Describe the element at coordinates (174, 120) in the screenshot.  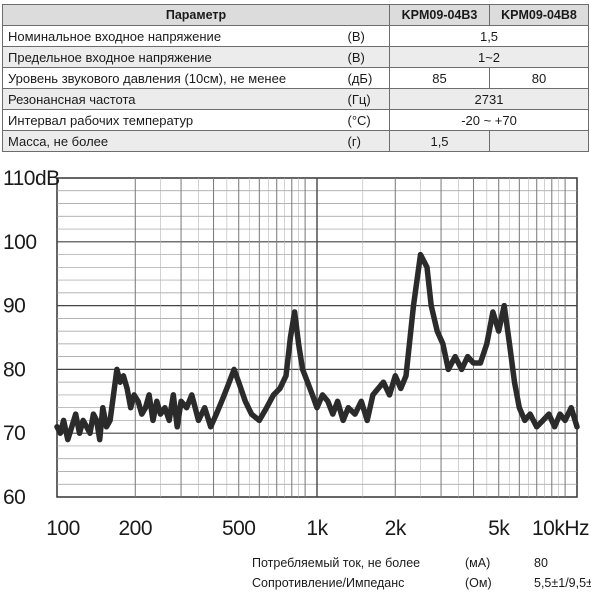
I see `param-name: Интервал рабочих температур` at that location.